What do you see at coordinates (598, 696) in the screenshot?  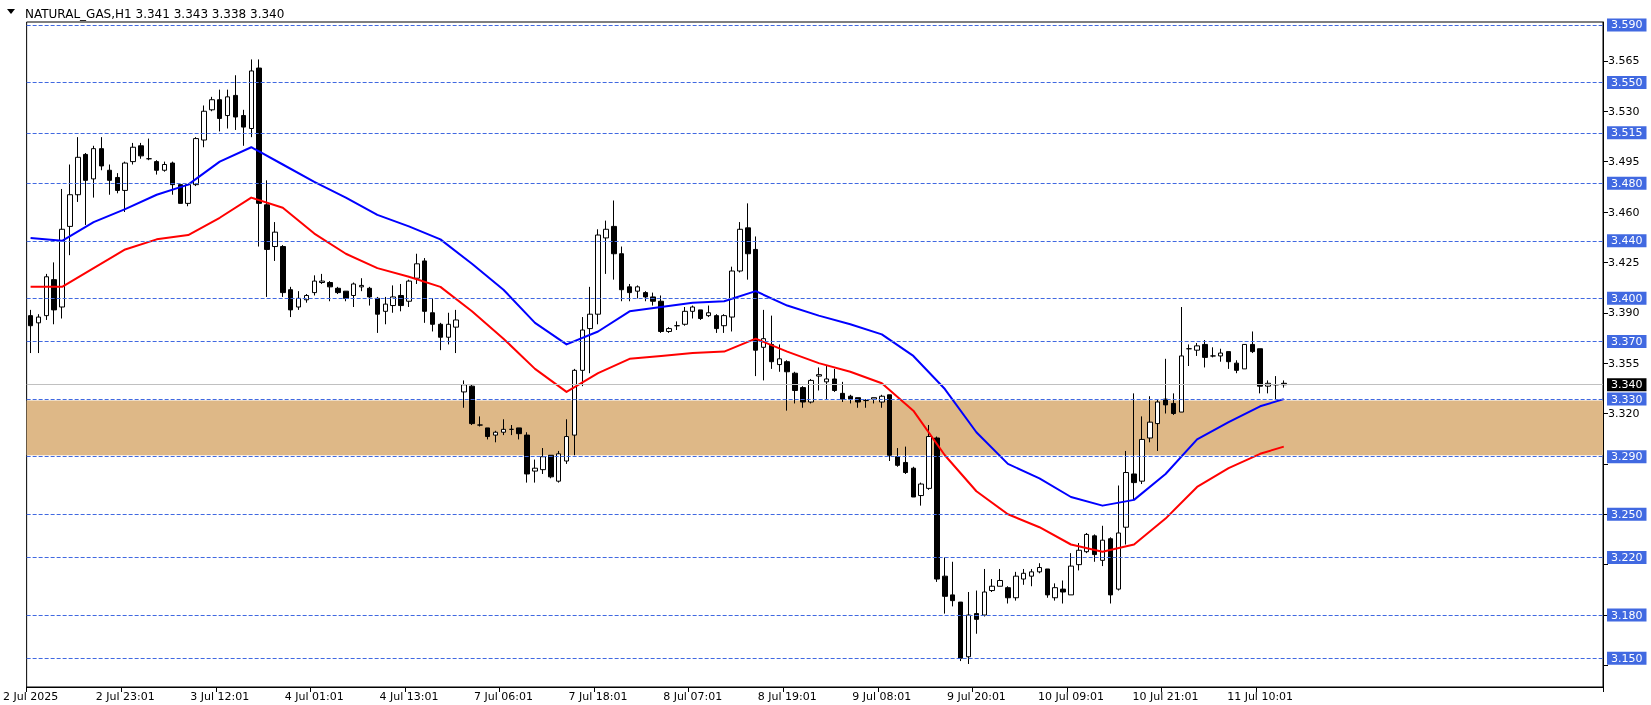 I see `x-tick-label: 7 Jul 18:01` at bounding box center [598, 696].